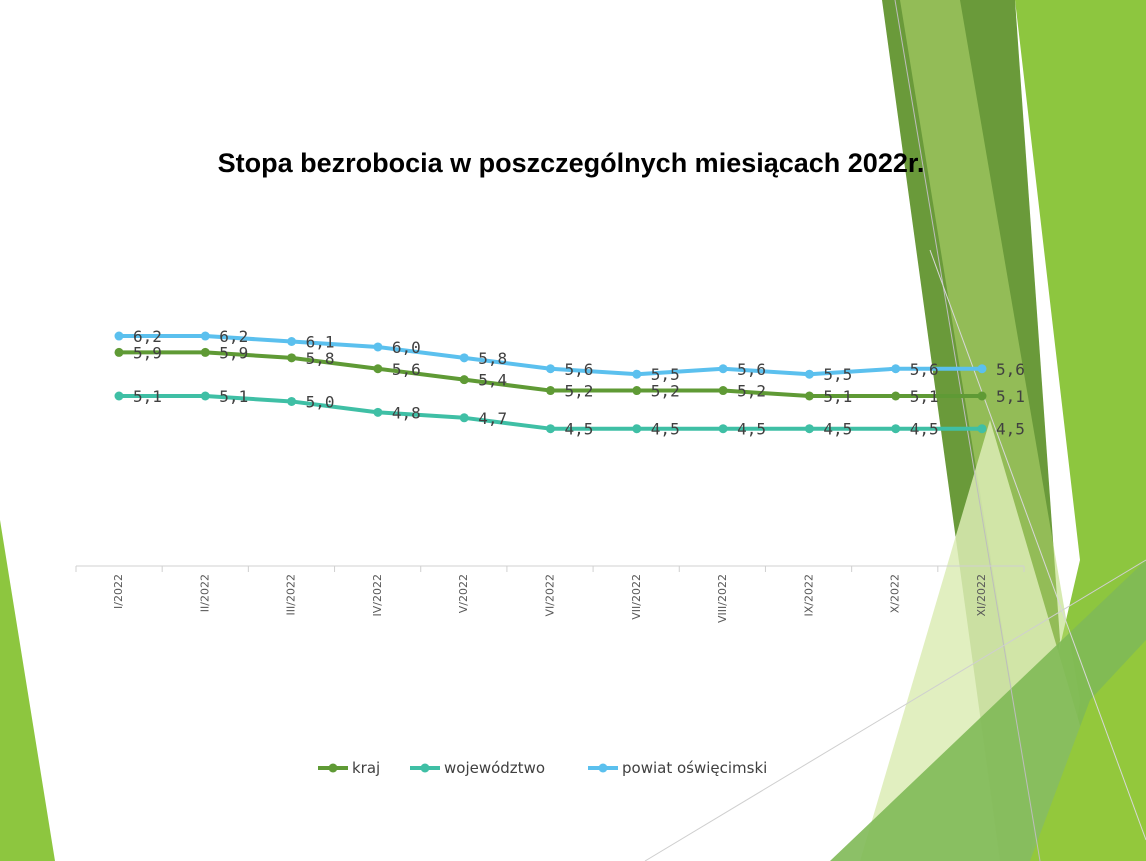  What do you see at coordinates (636, 597) in the screenshot?
I see `x-tick-label: VII/2022` at bounding box center [636, 597].